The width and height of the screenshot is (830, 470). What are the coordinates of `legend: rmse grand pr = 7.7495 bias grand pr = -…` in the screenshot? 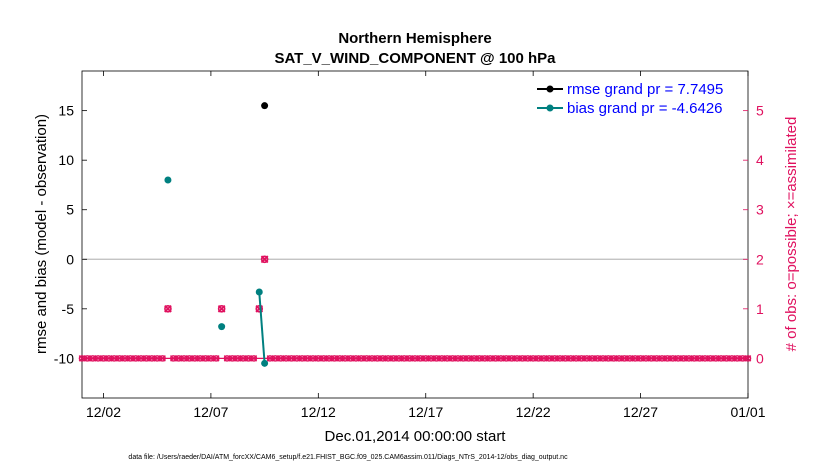 It's located at (630, 99).